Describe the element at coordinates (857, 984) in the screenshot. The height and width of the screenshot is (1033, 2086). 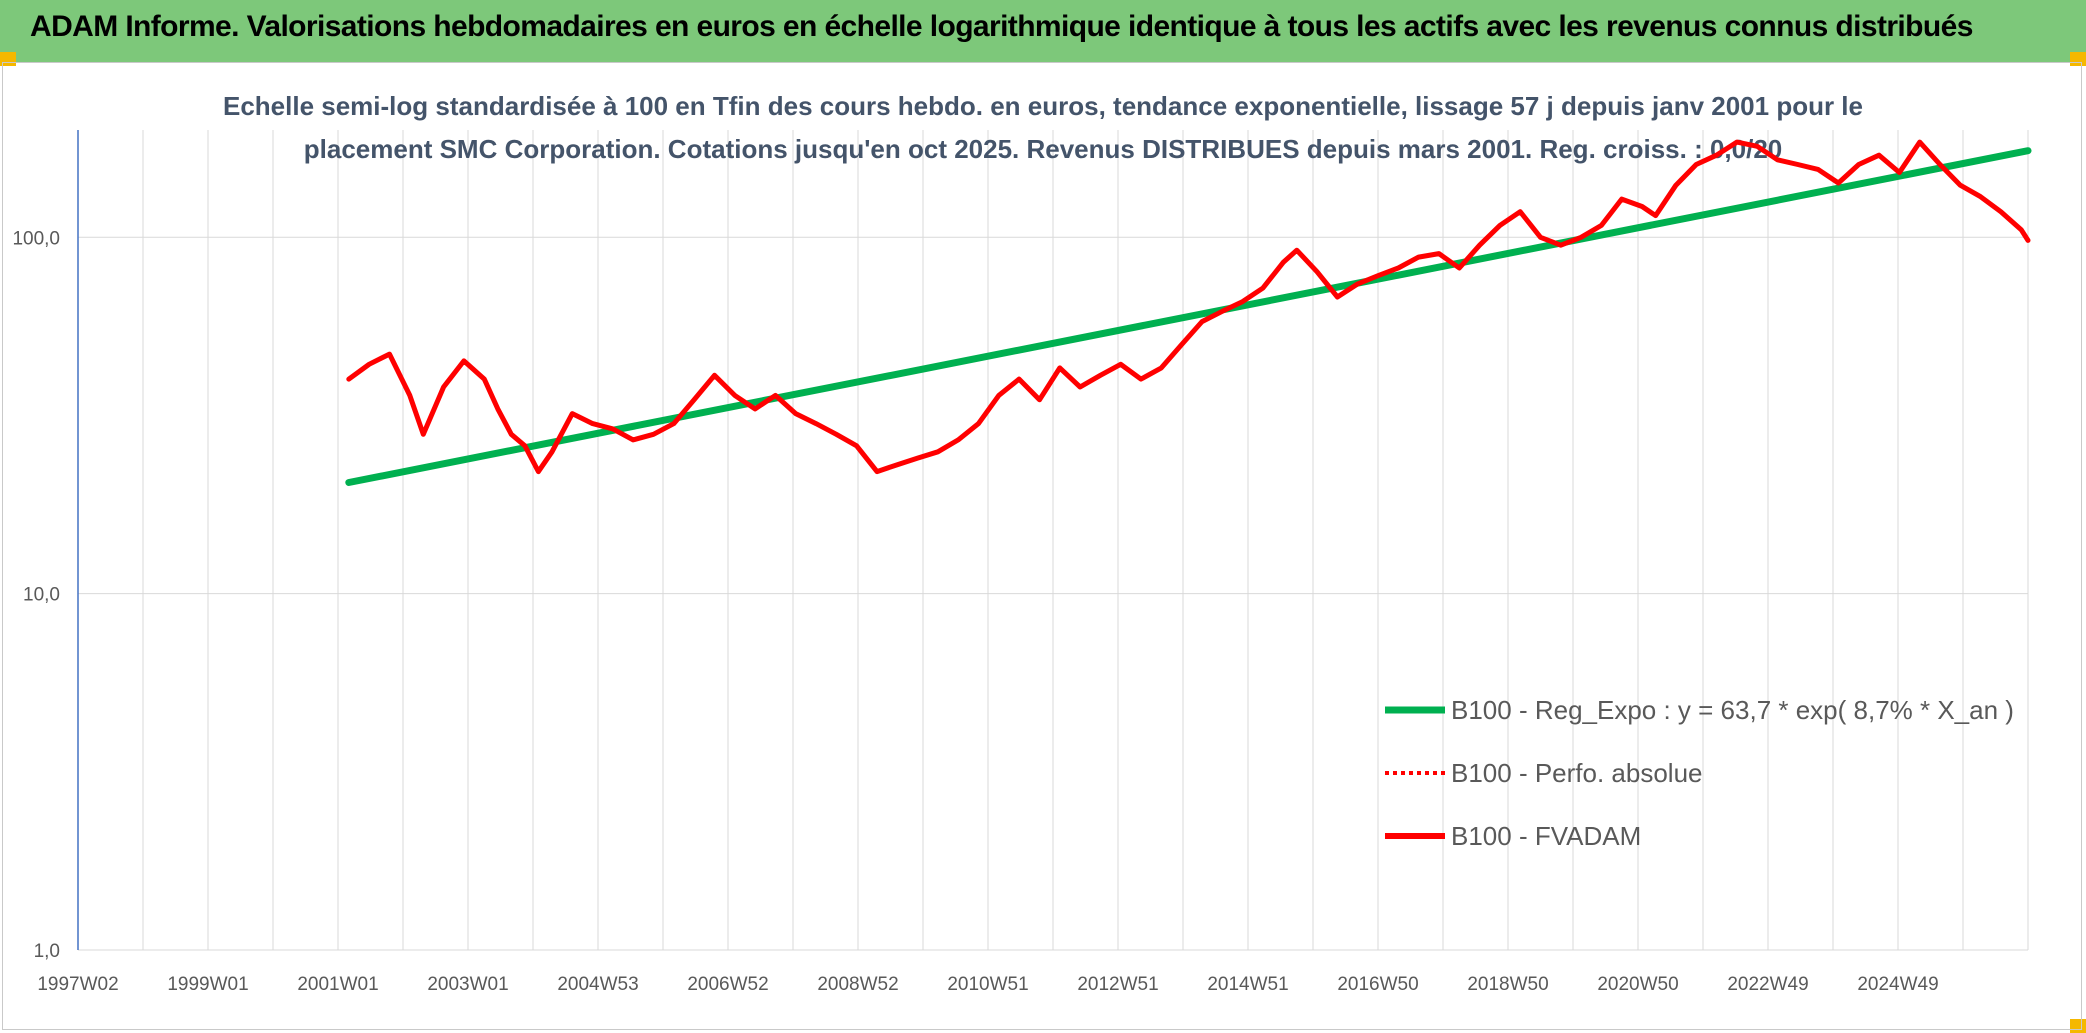
I see `x-tick-label: 2008W52` at that location.